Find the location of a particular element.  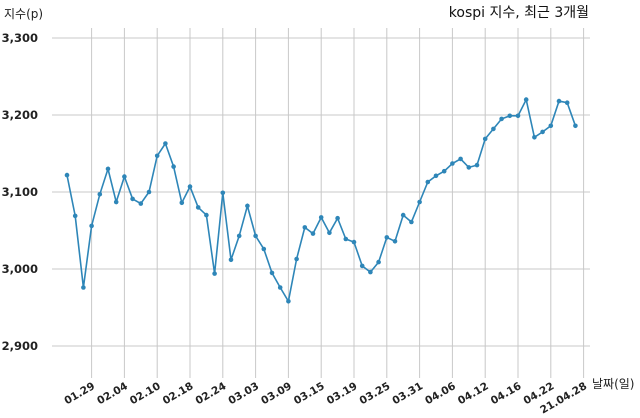

x-tick-label: 03.31 is located at coordinates (407, 393).